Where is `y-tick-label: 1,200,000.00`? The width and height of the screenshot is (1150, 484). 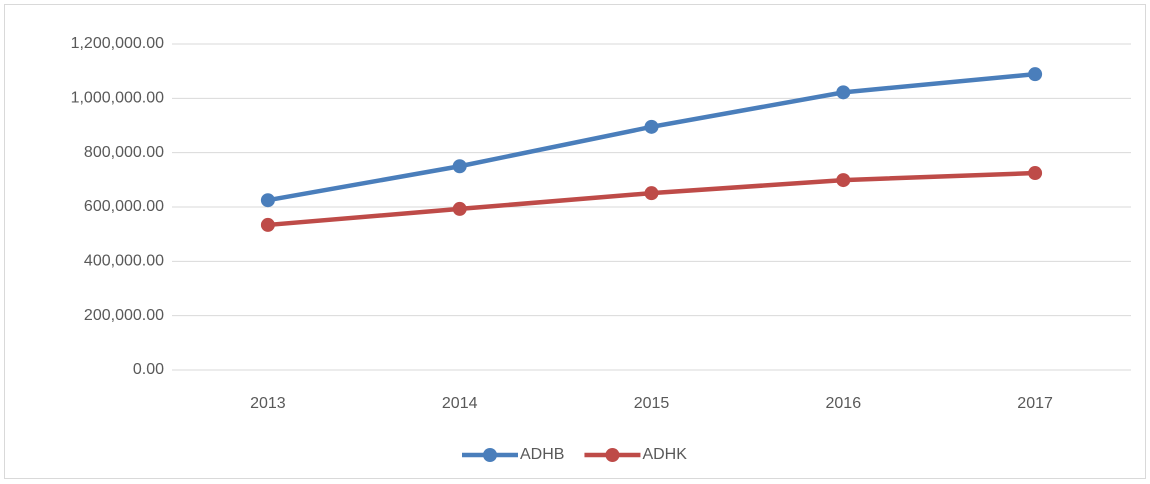 y-tick-label: 1,200,000.00 is located at coordinates (118, 43).